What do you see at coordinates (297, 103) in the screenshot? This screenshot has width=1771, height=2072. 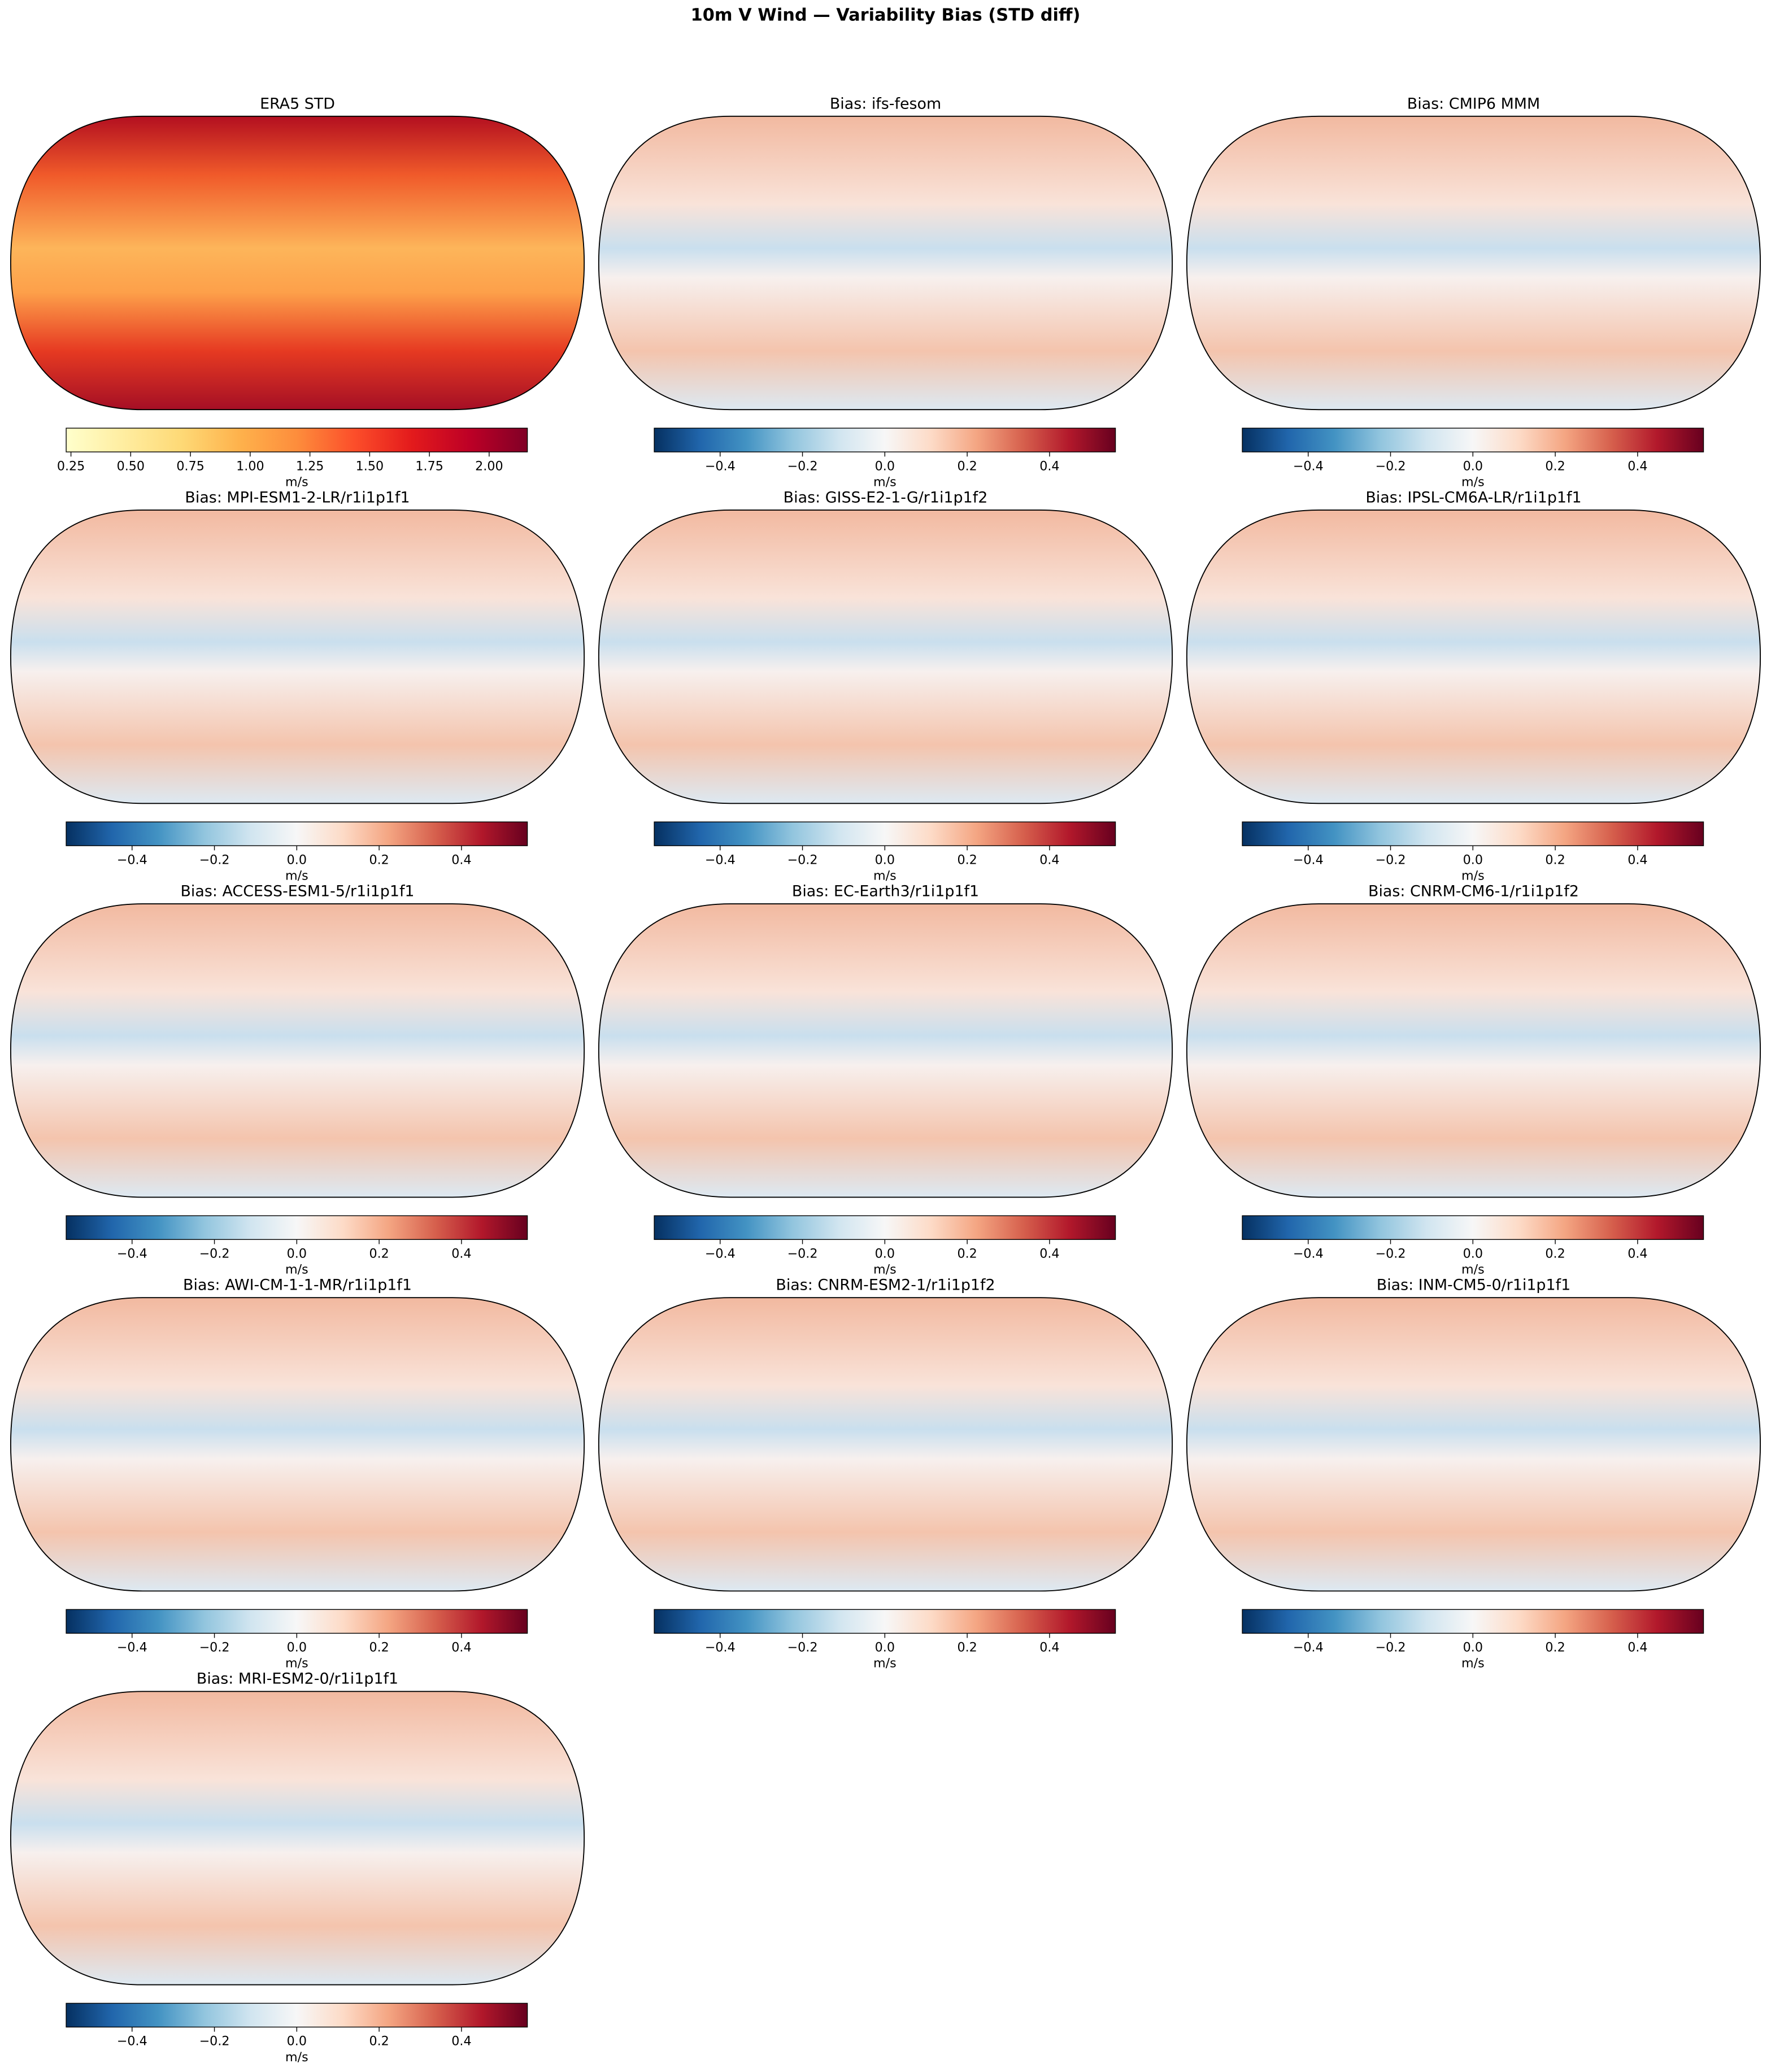 I see `panel-title: ERA5 STD` at bounding box center [297, 103].